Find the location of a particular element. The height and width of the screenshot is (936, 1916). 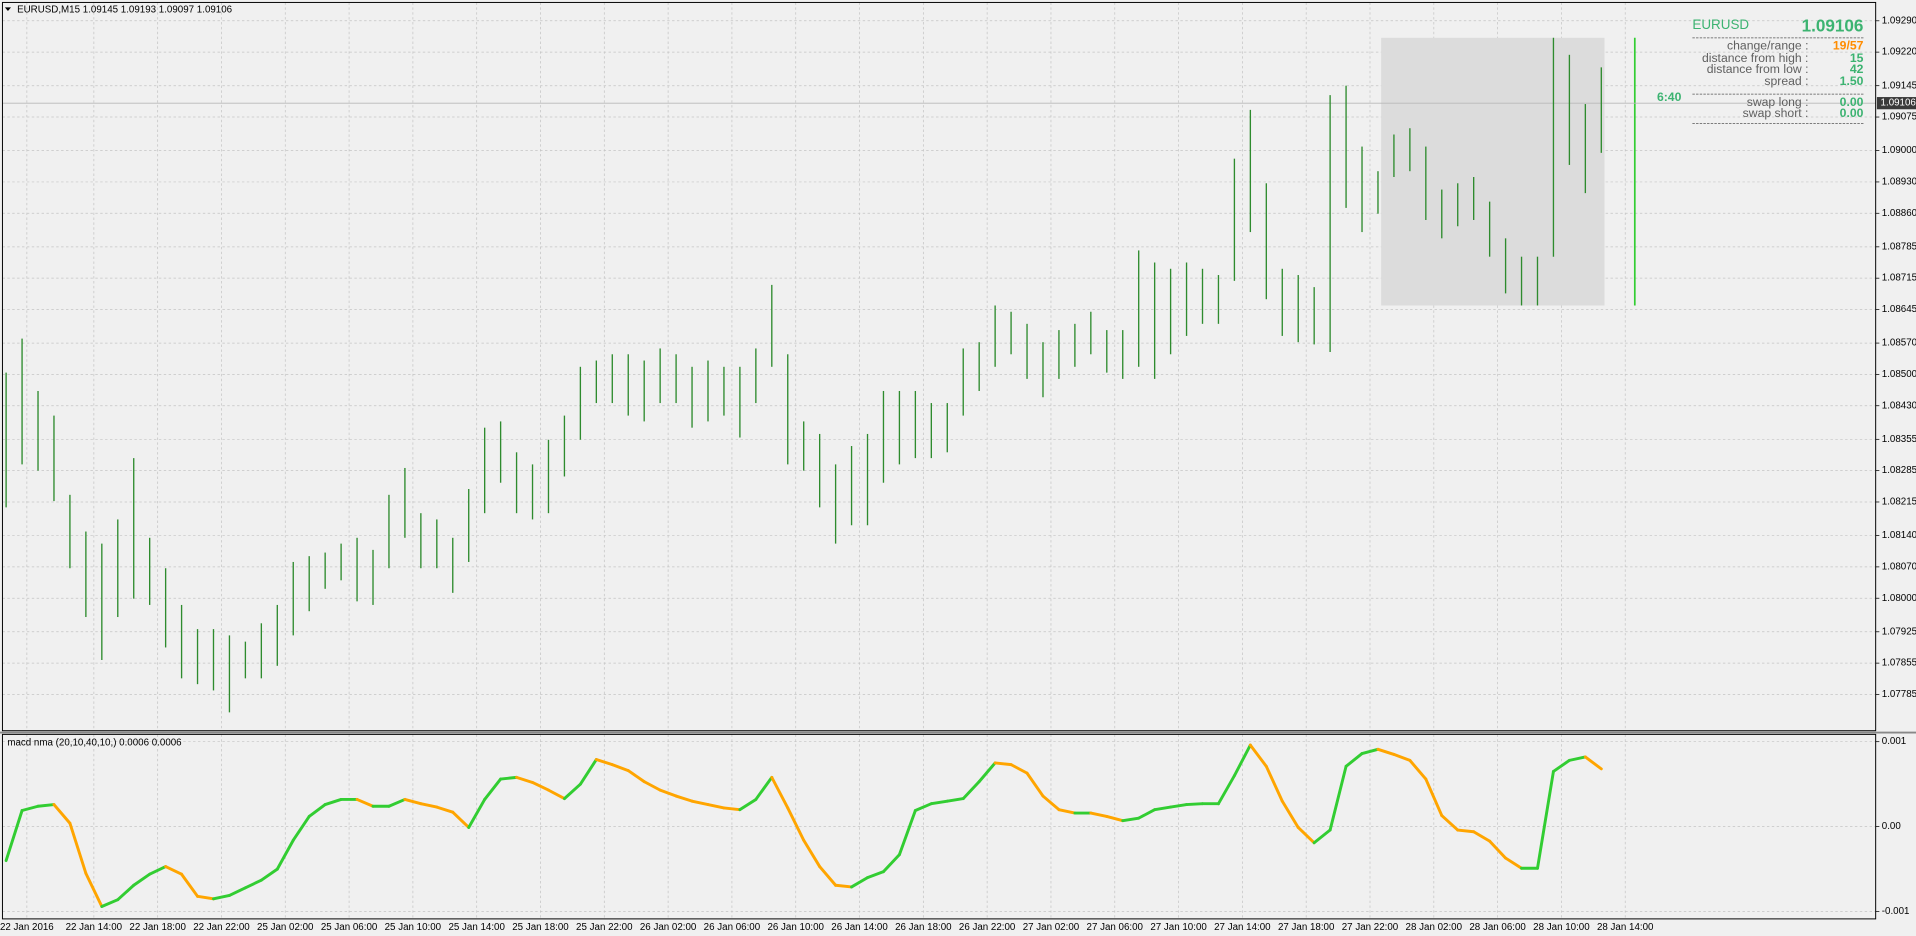

y-tick-label: 1.09075 is located at coordinates (1899, 117).